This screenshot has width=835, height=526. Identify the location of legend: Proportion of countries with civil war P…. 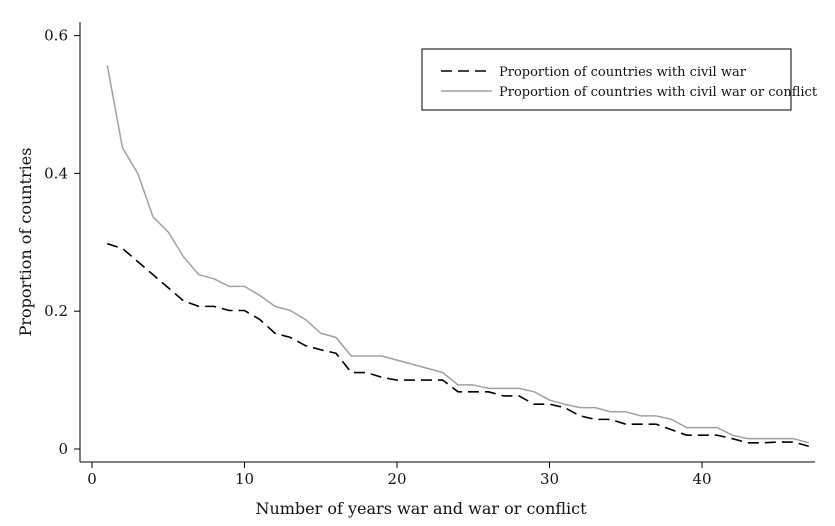
(619, 79).